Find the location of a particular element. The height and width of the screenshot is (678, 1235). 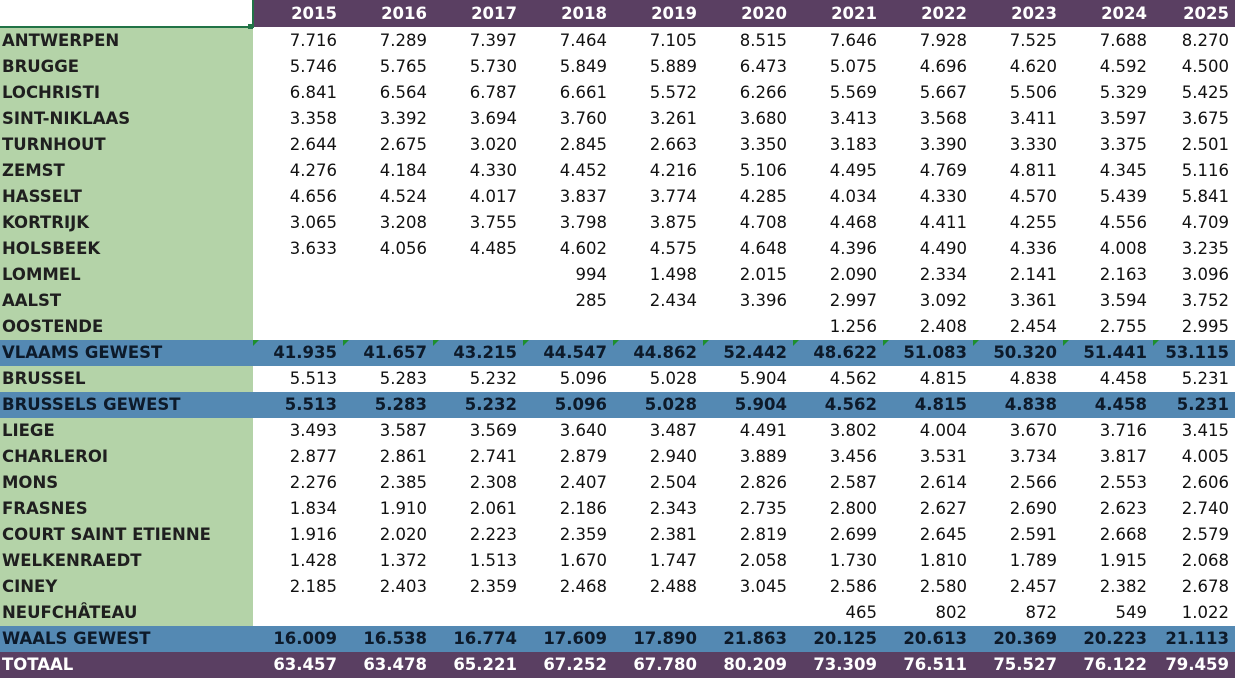

value-cell: 3.350 is located at coordinates (763, 144).